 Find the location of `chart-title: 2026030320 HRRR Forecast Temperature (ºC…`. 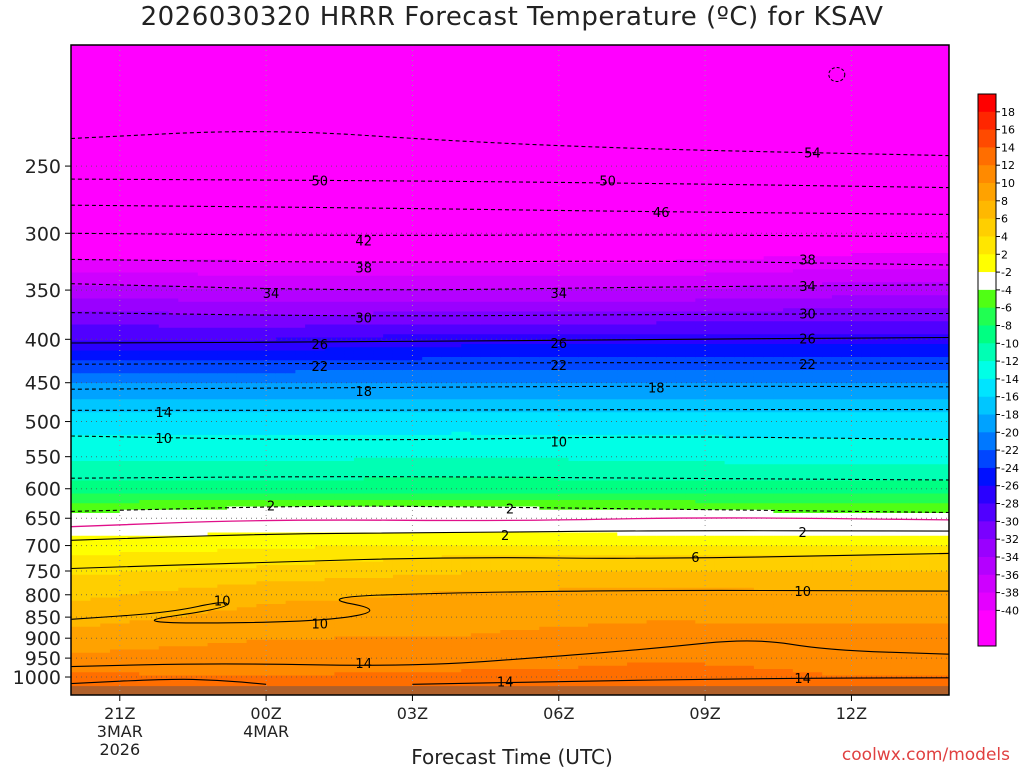

chart-title: 2026030320 HRRR Forecast Temperature (ºC… is located at coordinates (512, 17).